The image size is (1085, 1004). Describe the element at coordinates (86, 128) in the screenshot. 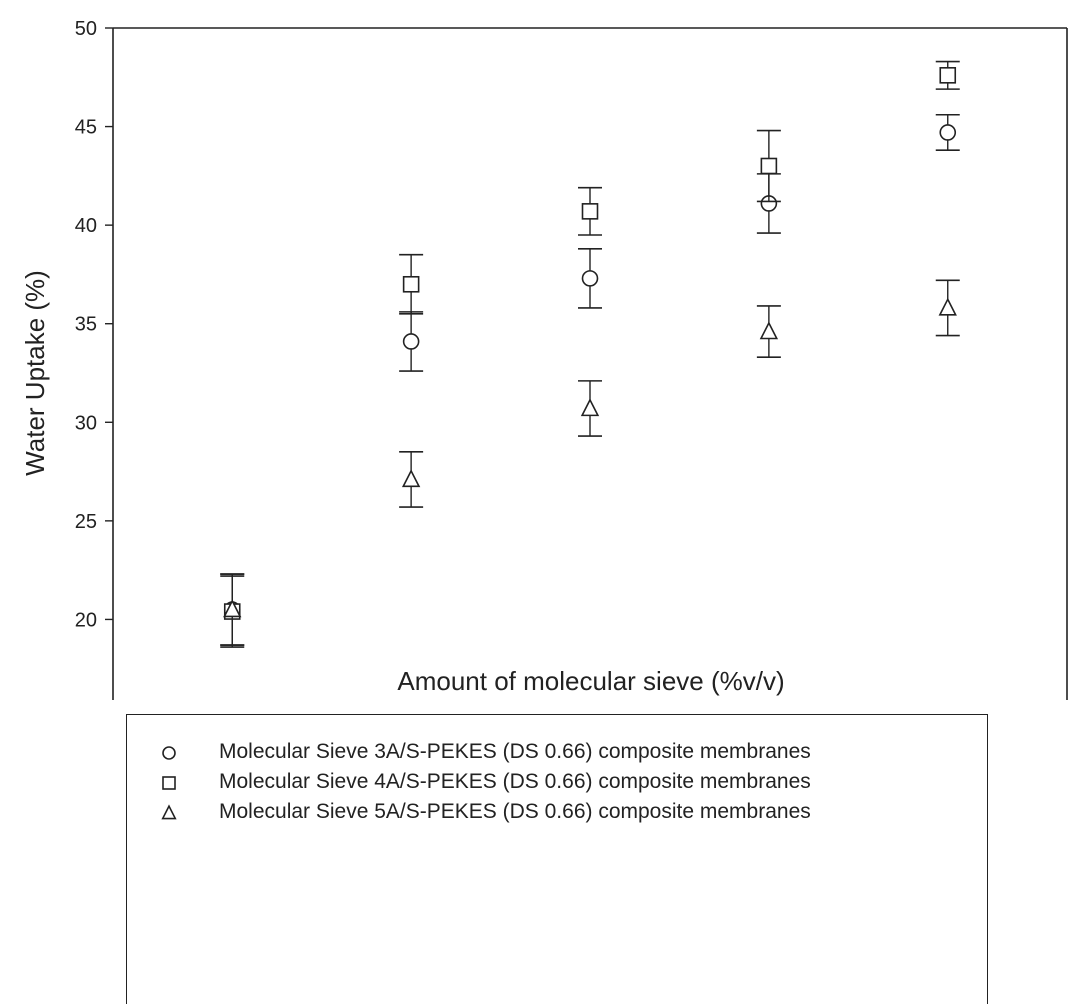

I see `y-tick-label: 45` at that location.